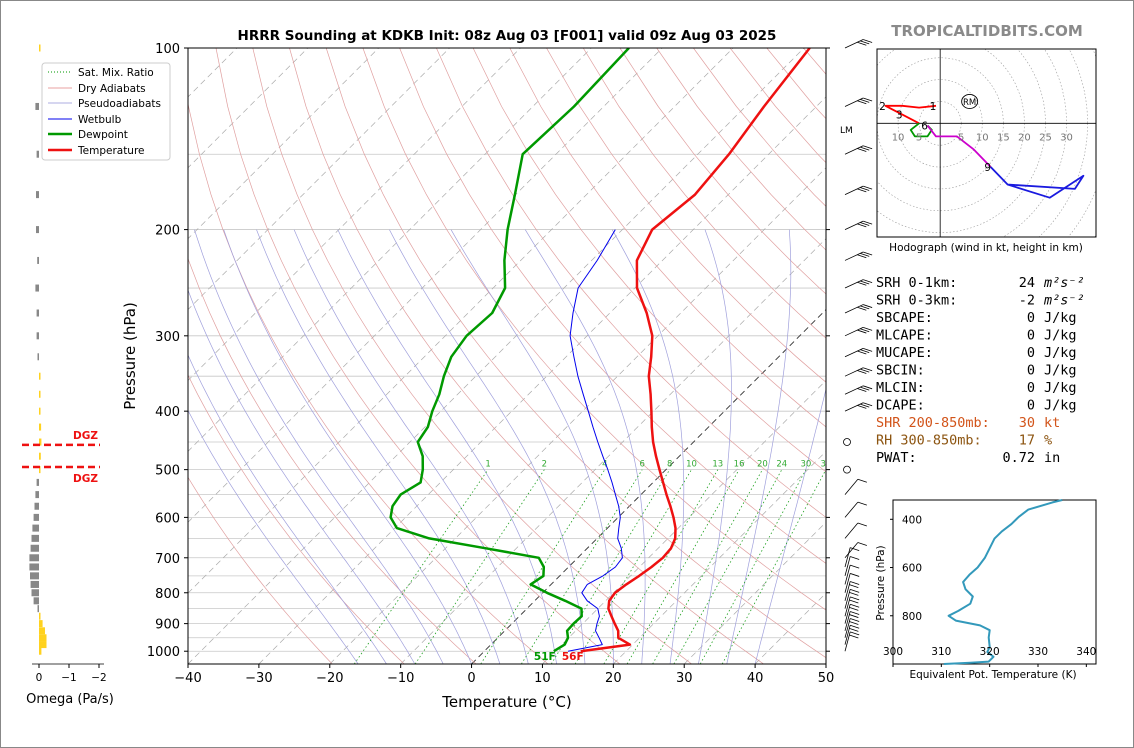 This screenshot has width=1134, height=748. I want to click on x-tick-label: 10, so click(542, 678).